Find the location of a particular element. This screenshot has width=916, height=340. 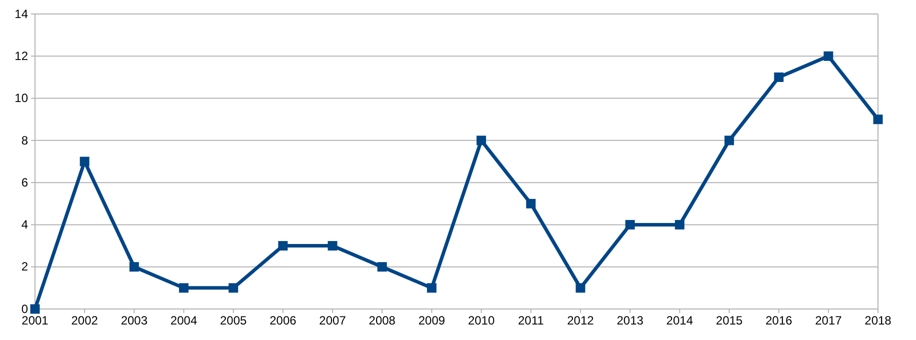

x-tick-label: 2018 is located at coordinates (878, 321).